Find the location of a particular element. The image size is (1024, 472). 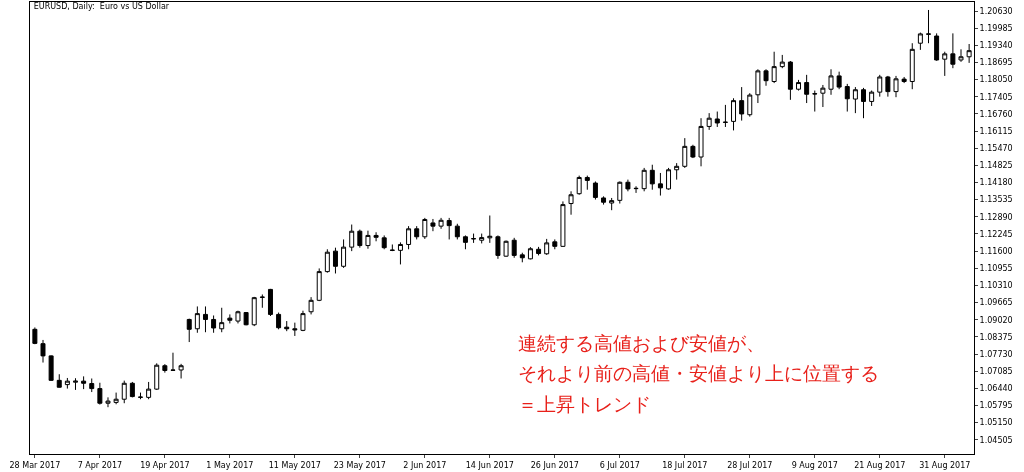

annotation: 連続する高値および安値が、 is located at coordinates (641, 343).